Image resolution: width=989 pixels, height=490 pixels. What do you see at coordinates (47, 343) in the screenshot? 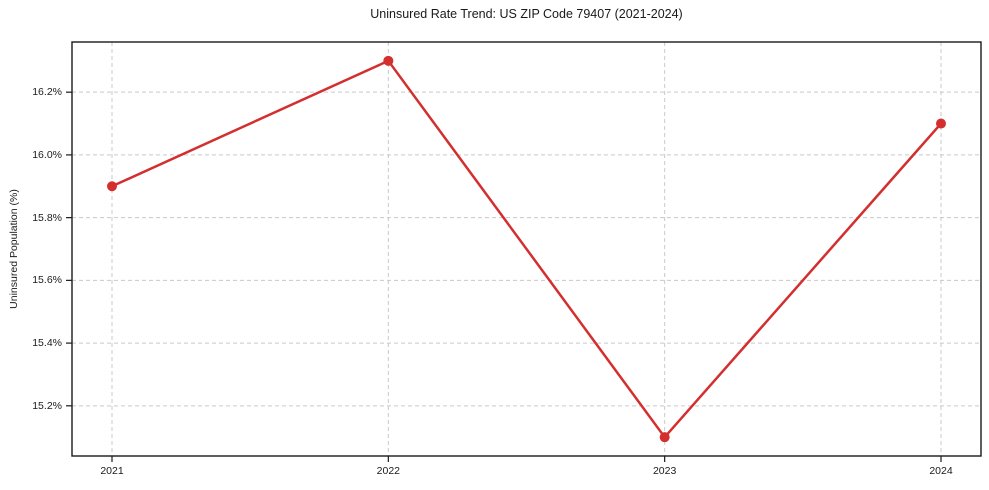
I see `y-tick-label: 15.4%` at bounding box center [47, 343].